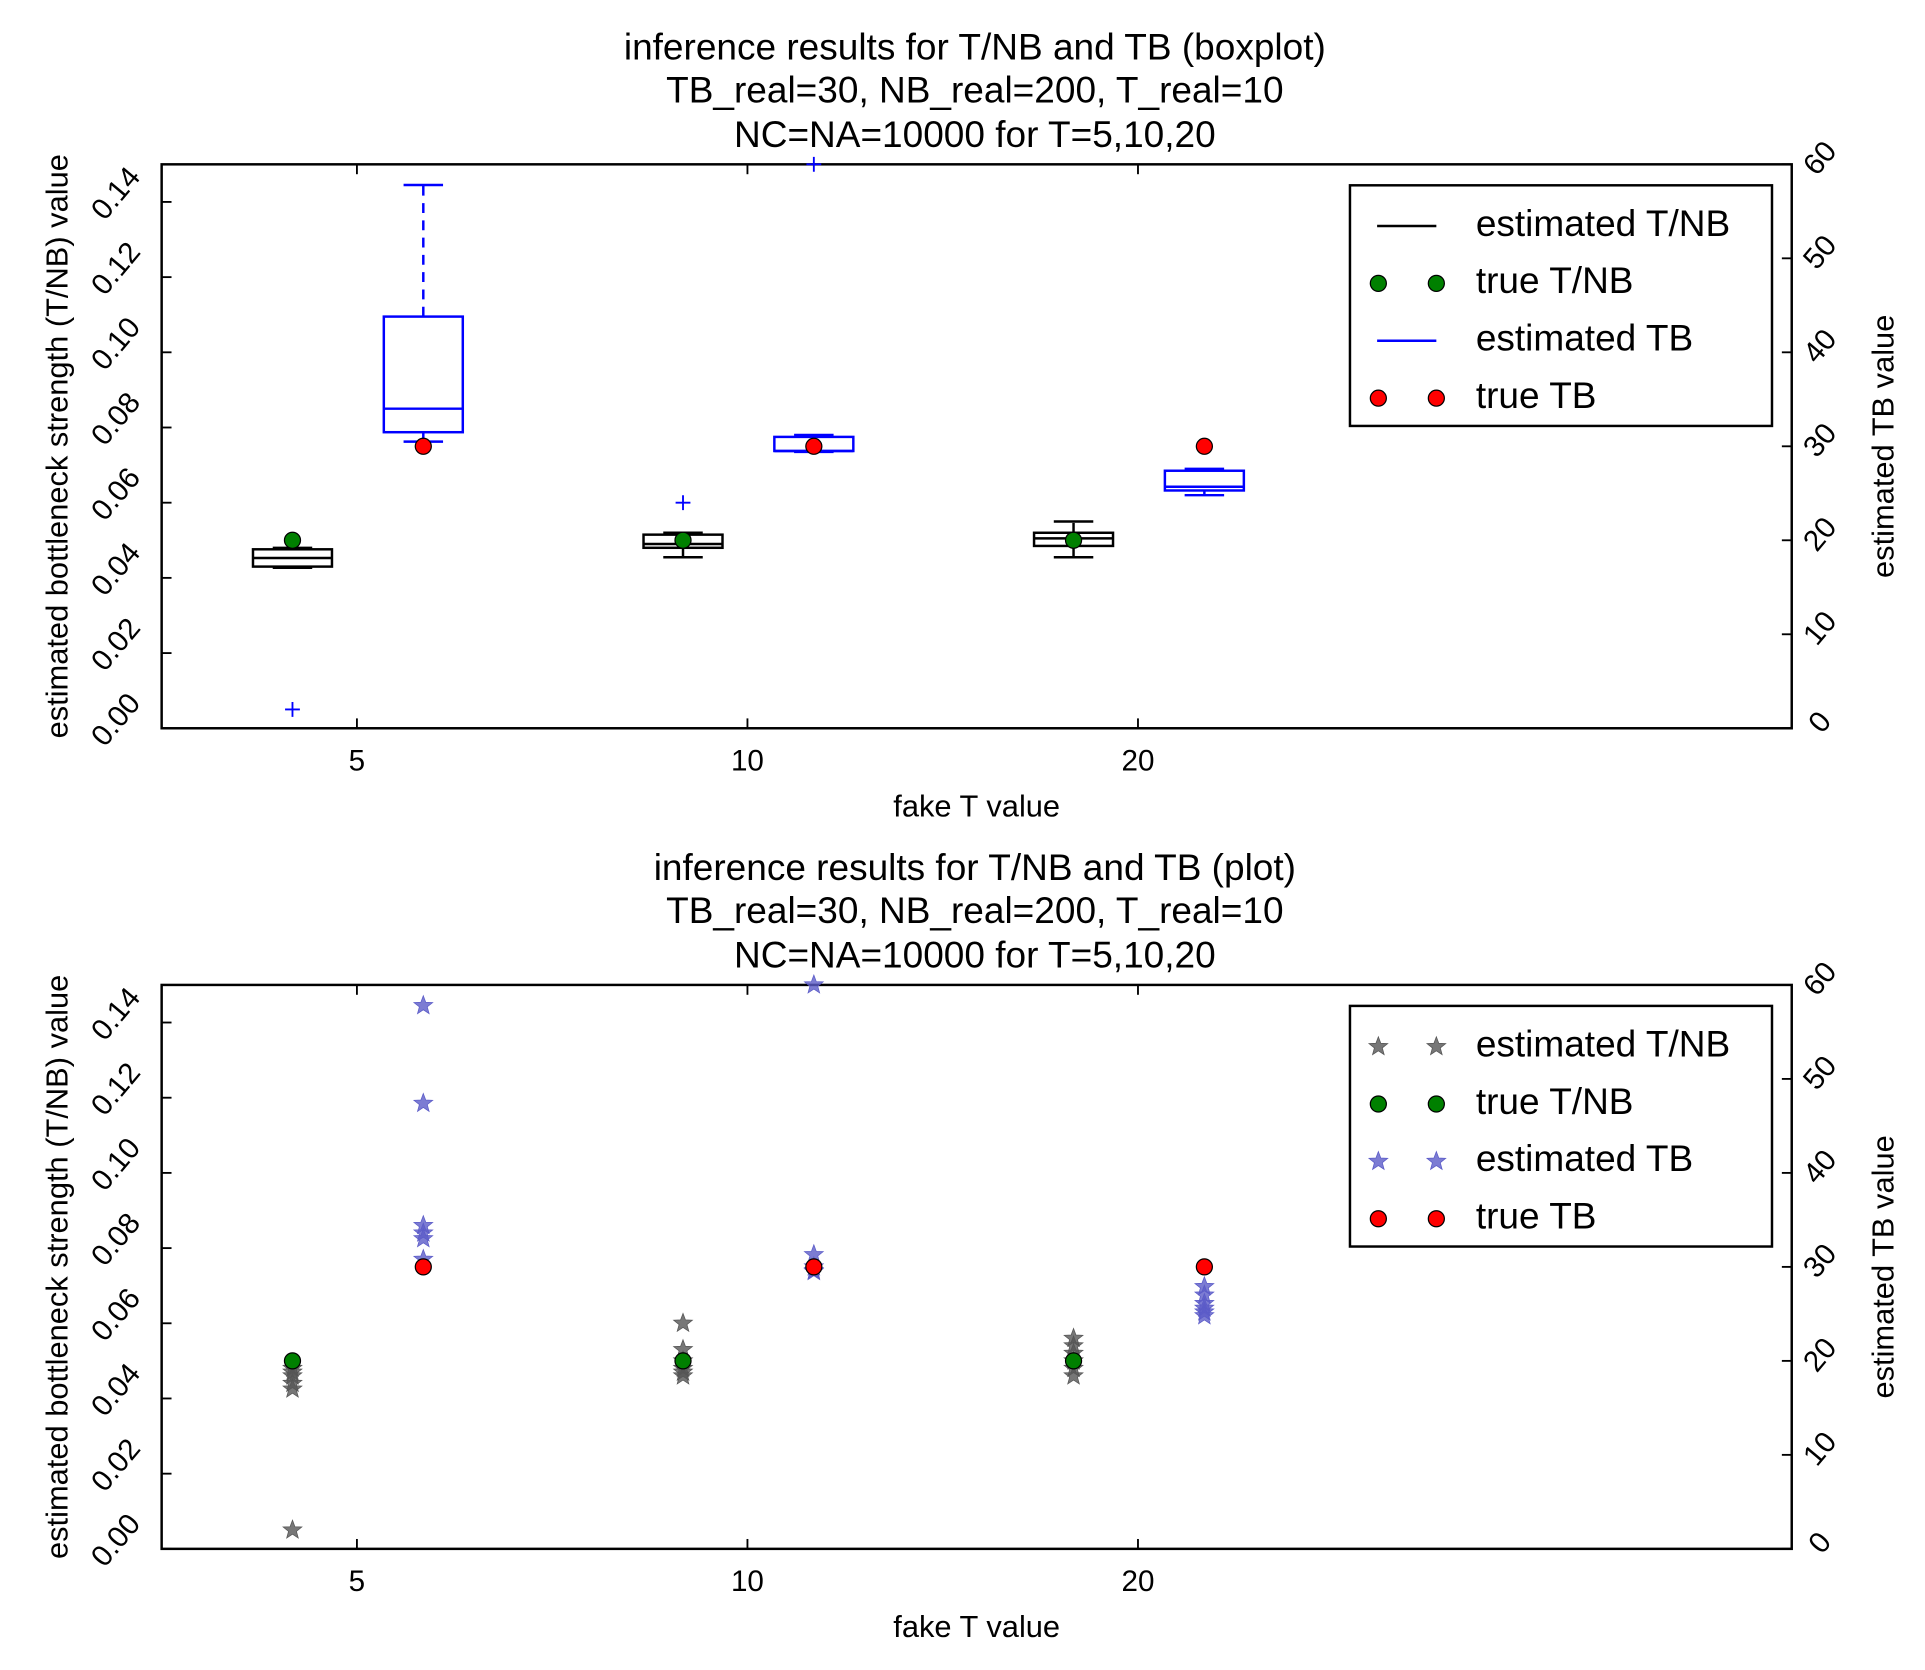 Image resolution: width=1925 pixels, height=1670 pixels. I want to click on chart-title: inference results for T/NB and TB (plot), so click(975, 867).